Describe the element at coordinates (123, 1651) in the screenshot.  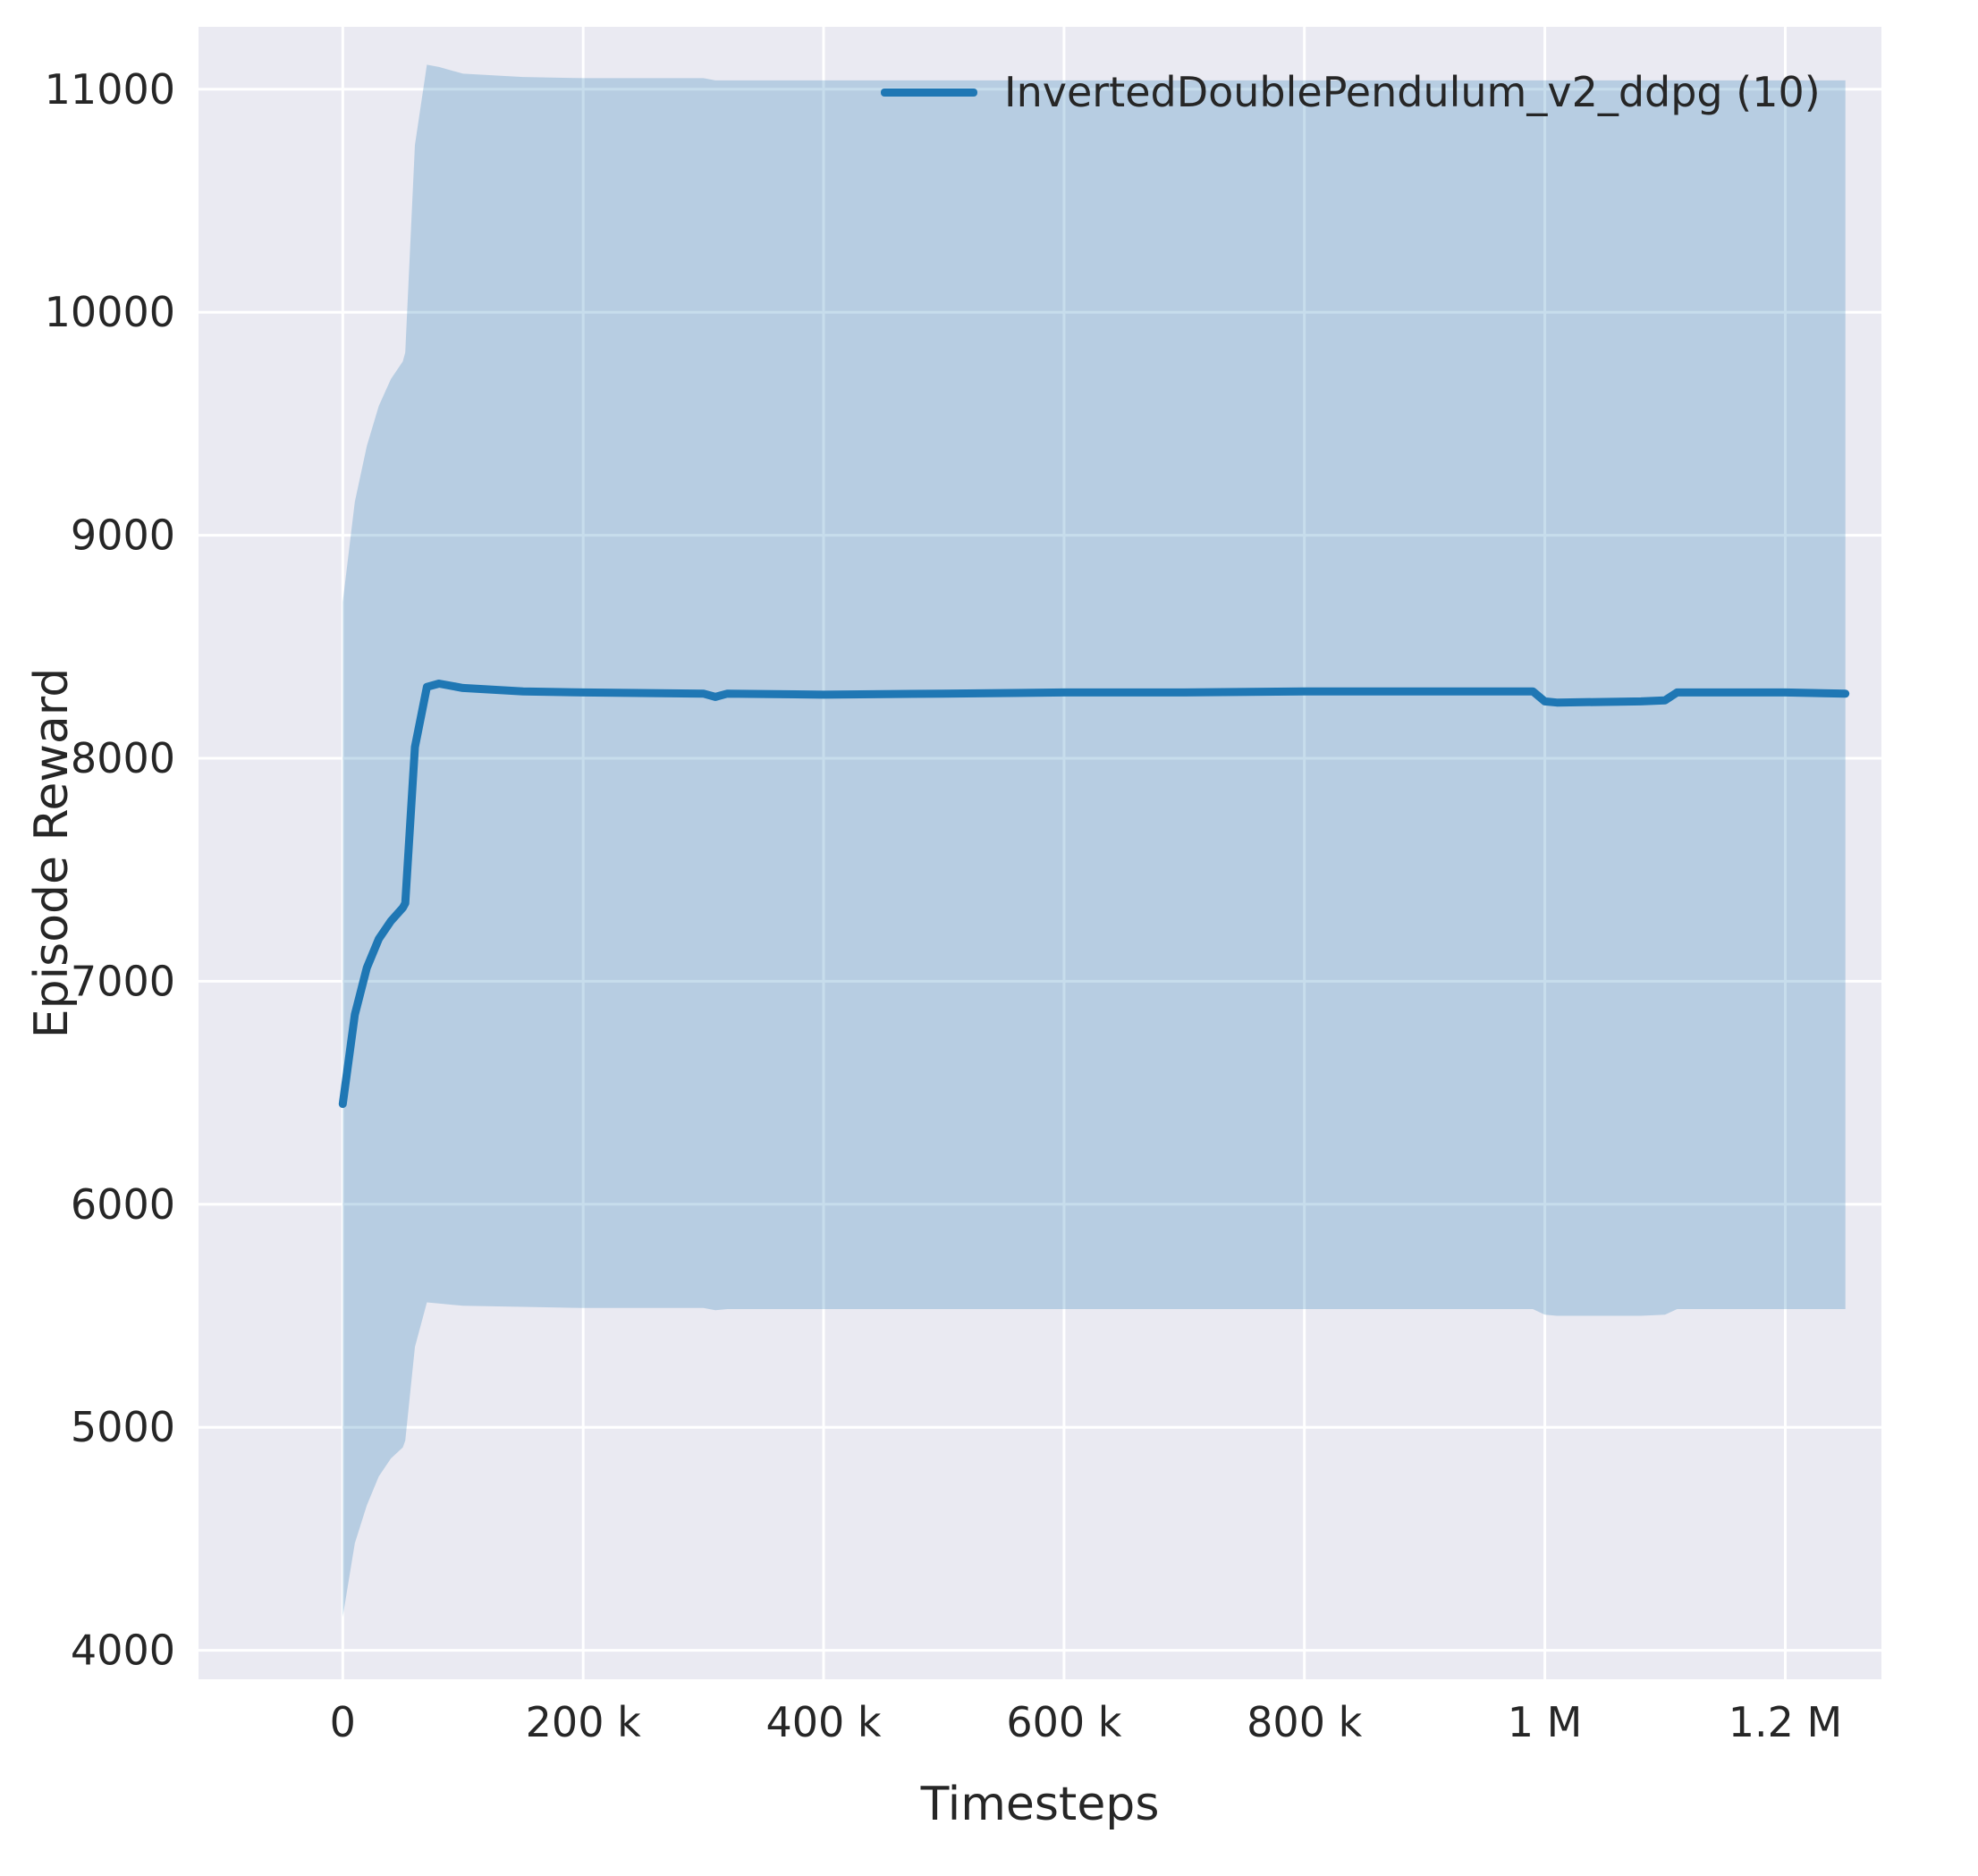
I see `y-tick-label: 4000` at that location.